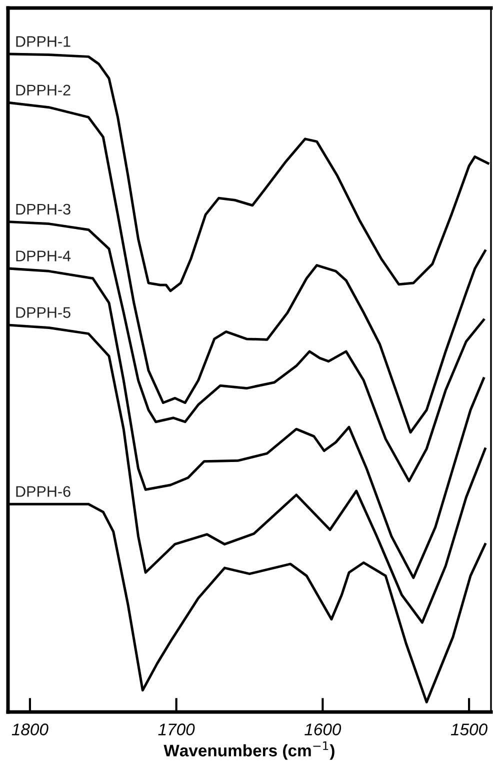 The width and height of the screenshot is (493, 766). What do you see at coordinates (30, 730) in the screenshot?
I see `x-tick-label: 1800` at bounding box center [30, 730].